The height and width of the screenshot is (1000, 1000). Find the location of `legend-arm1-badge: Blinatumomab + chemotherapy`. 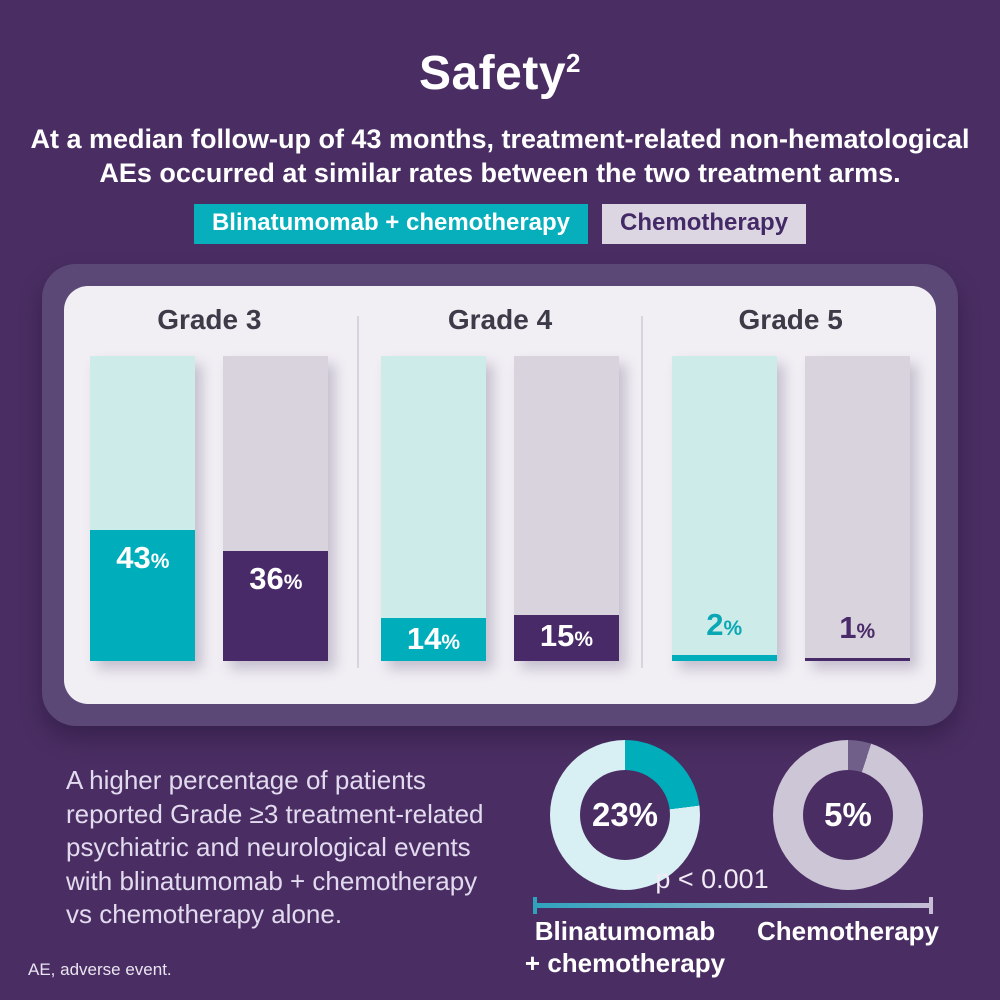

legend-arm1-badge: Blinatumomab + chemotherapy is located at coordinates (391, 224).